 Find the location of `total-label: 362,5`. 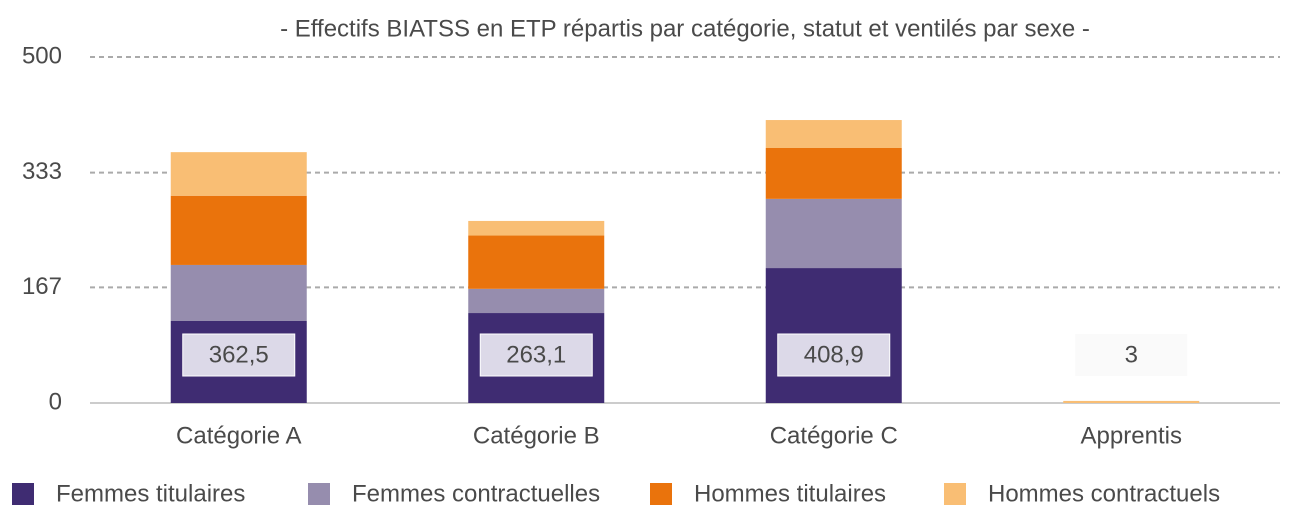

total-label: 362,5 is located at coordinates (239, 354).